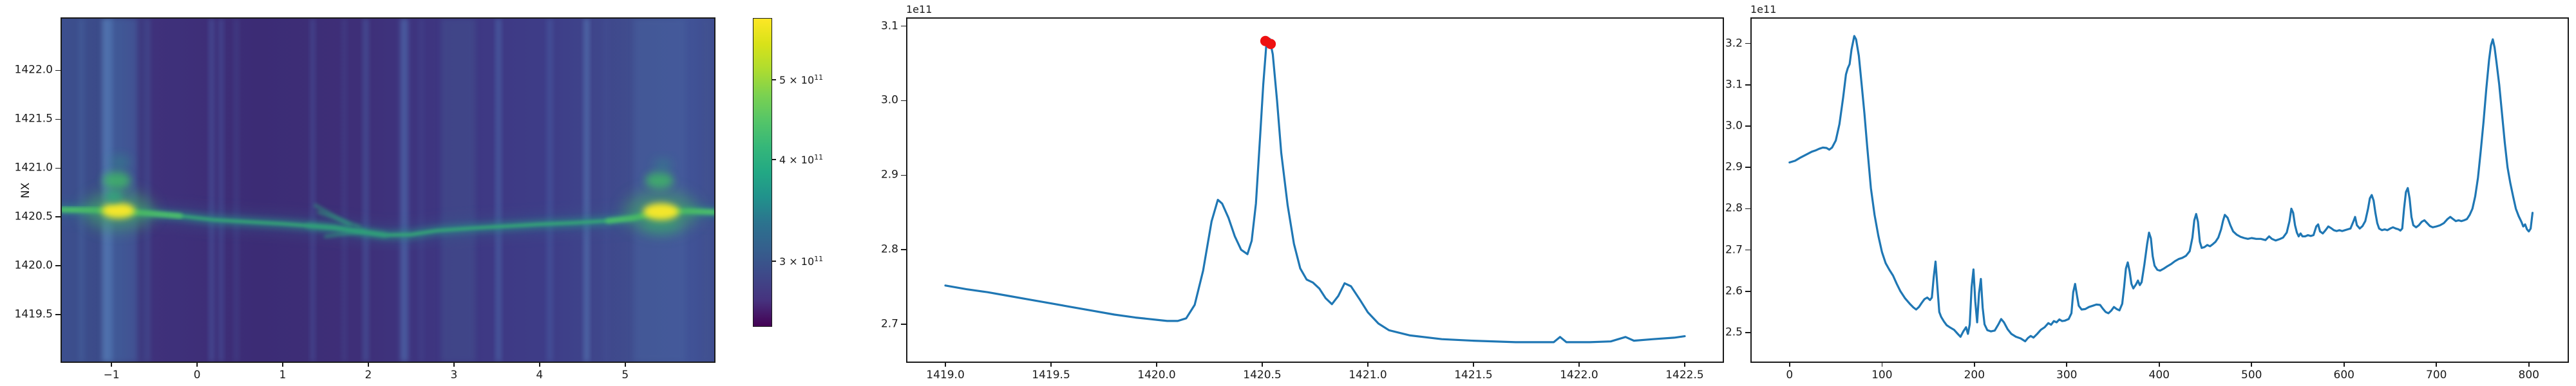  Describe the element at coordinates (2159, 375) in the screenshot. I see `x-tick-label: 400` at that location.